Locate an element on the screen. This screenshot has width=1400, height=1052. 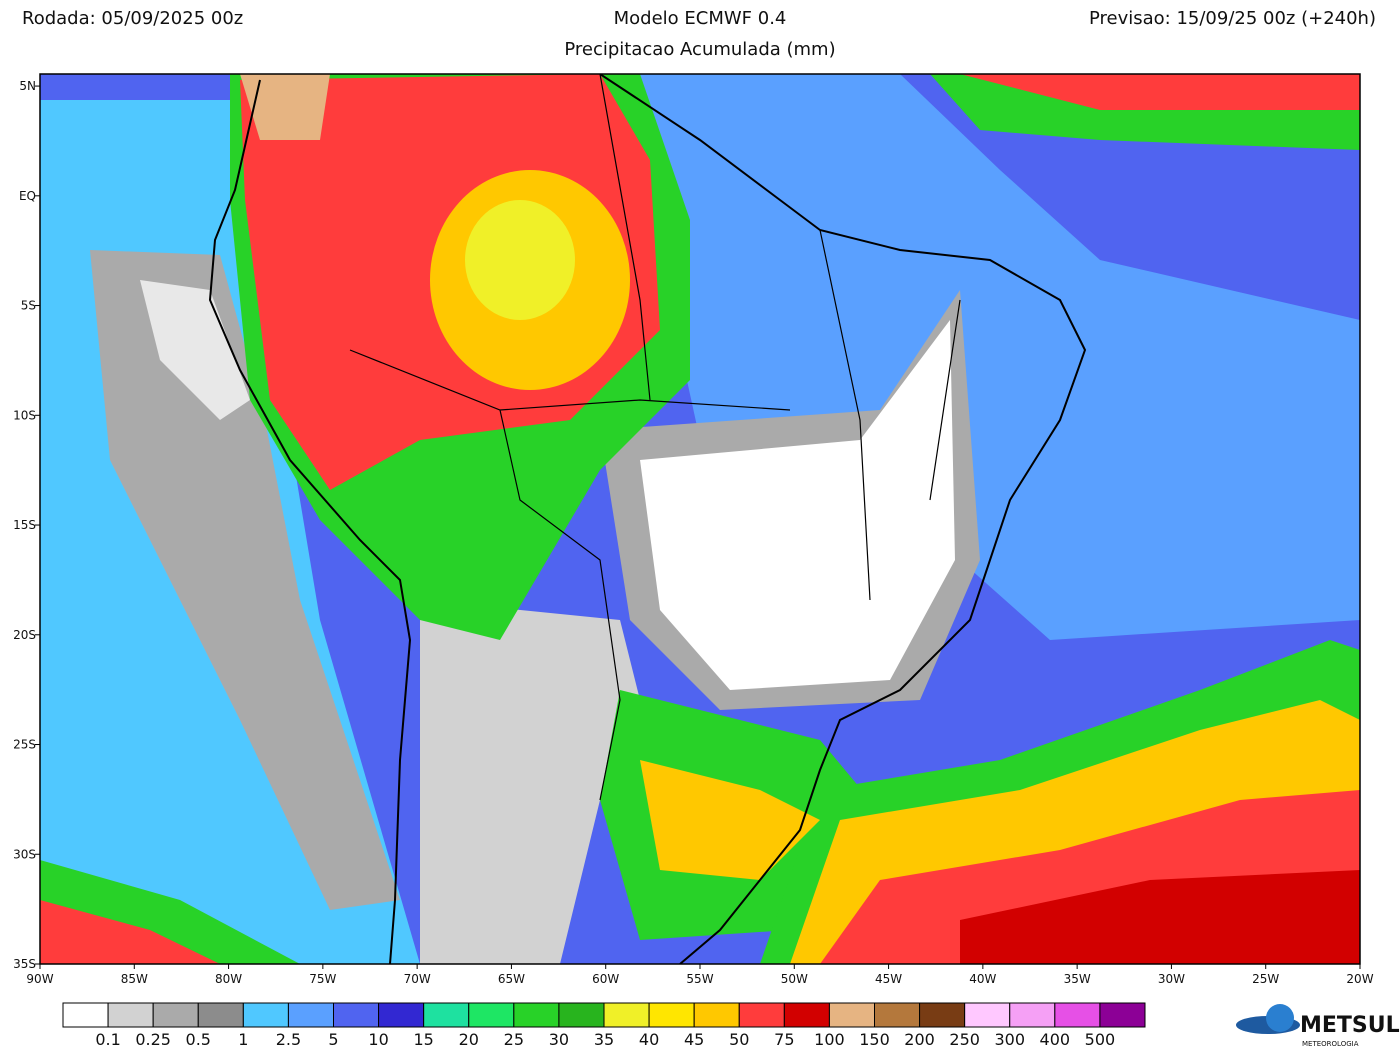
field-dry is located at coordinates (797, 505).